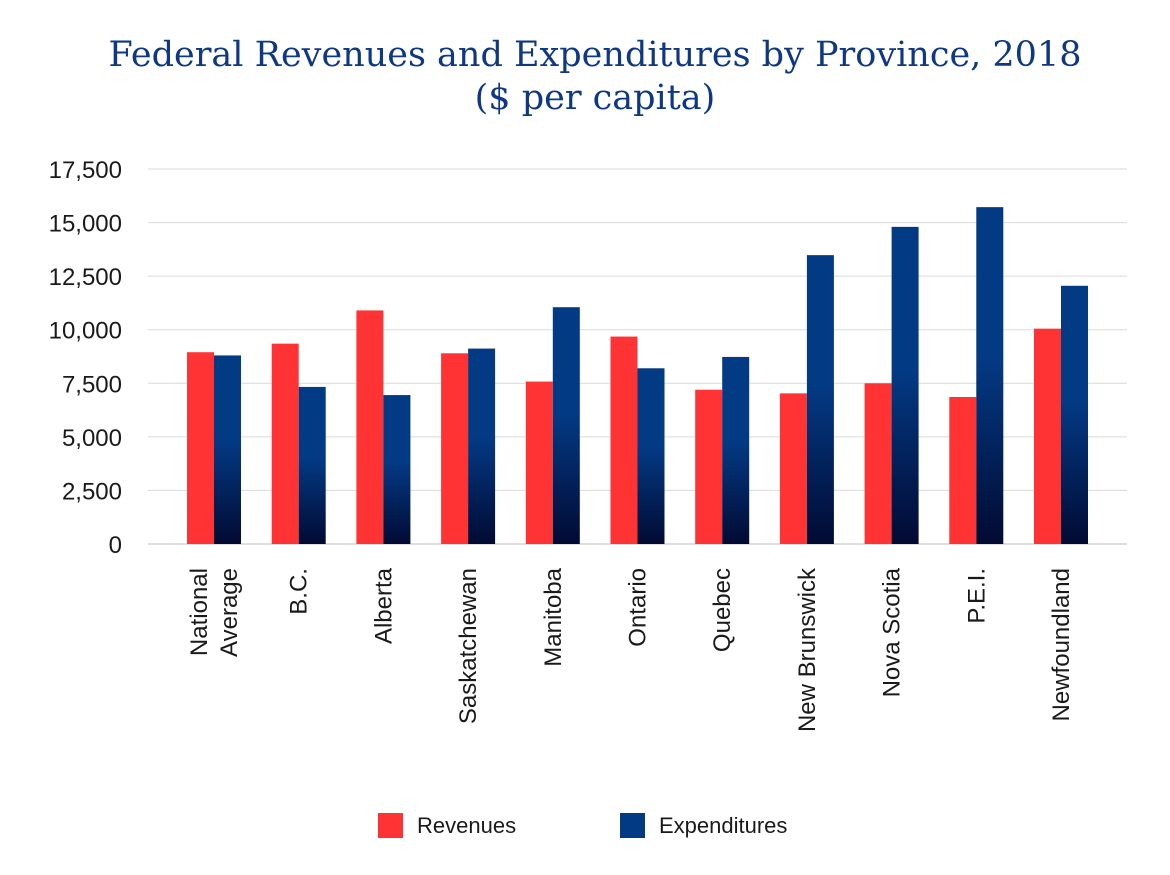 This screenshot has height=875, width=1170. What do you see at coordinates (383, 605) in the screenshot?
I see `x-tick-label: Alberta` at bounding box center [383, 605].